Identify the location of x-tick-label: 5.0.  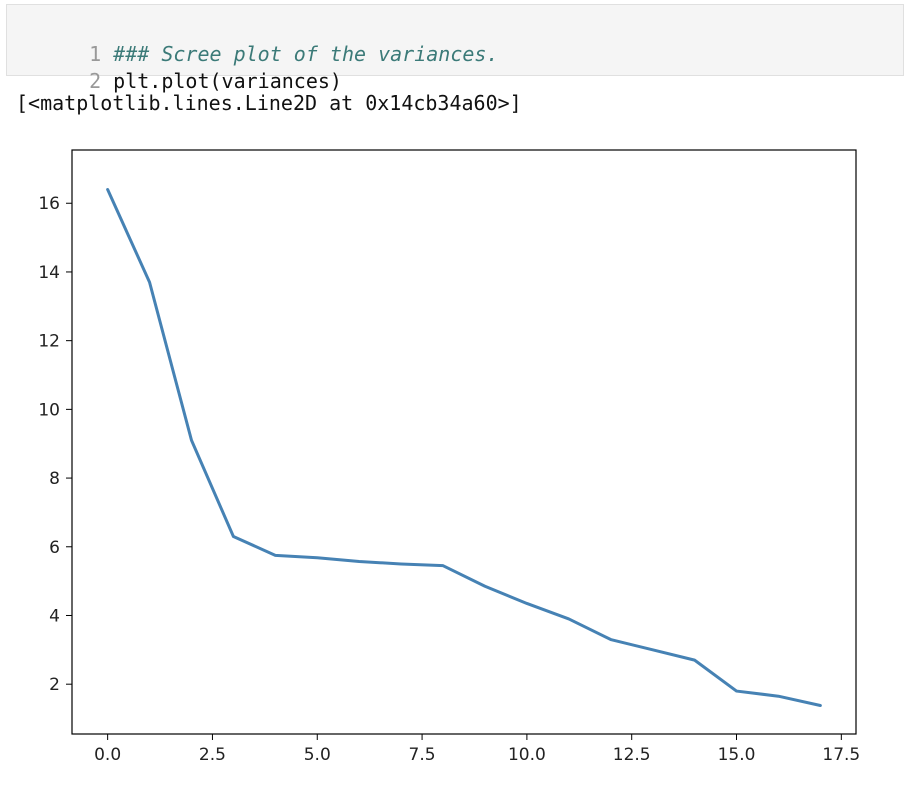
(317, 755).